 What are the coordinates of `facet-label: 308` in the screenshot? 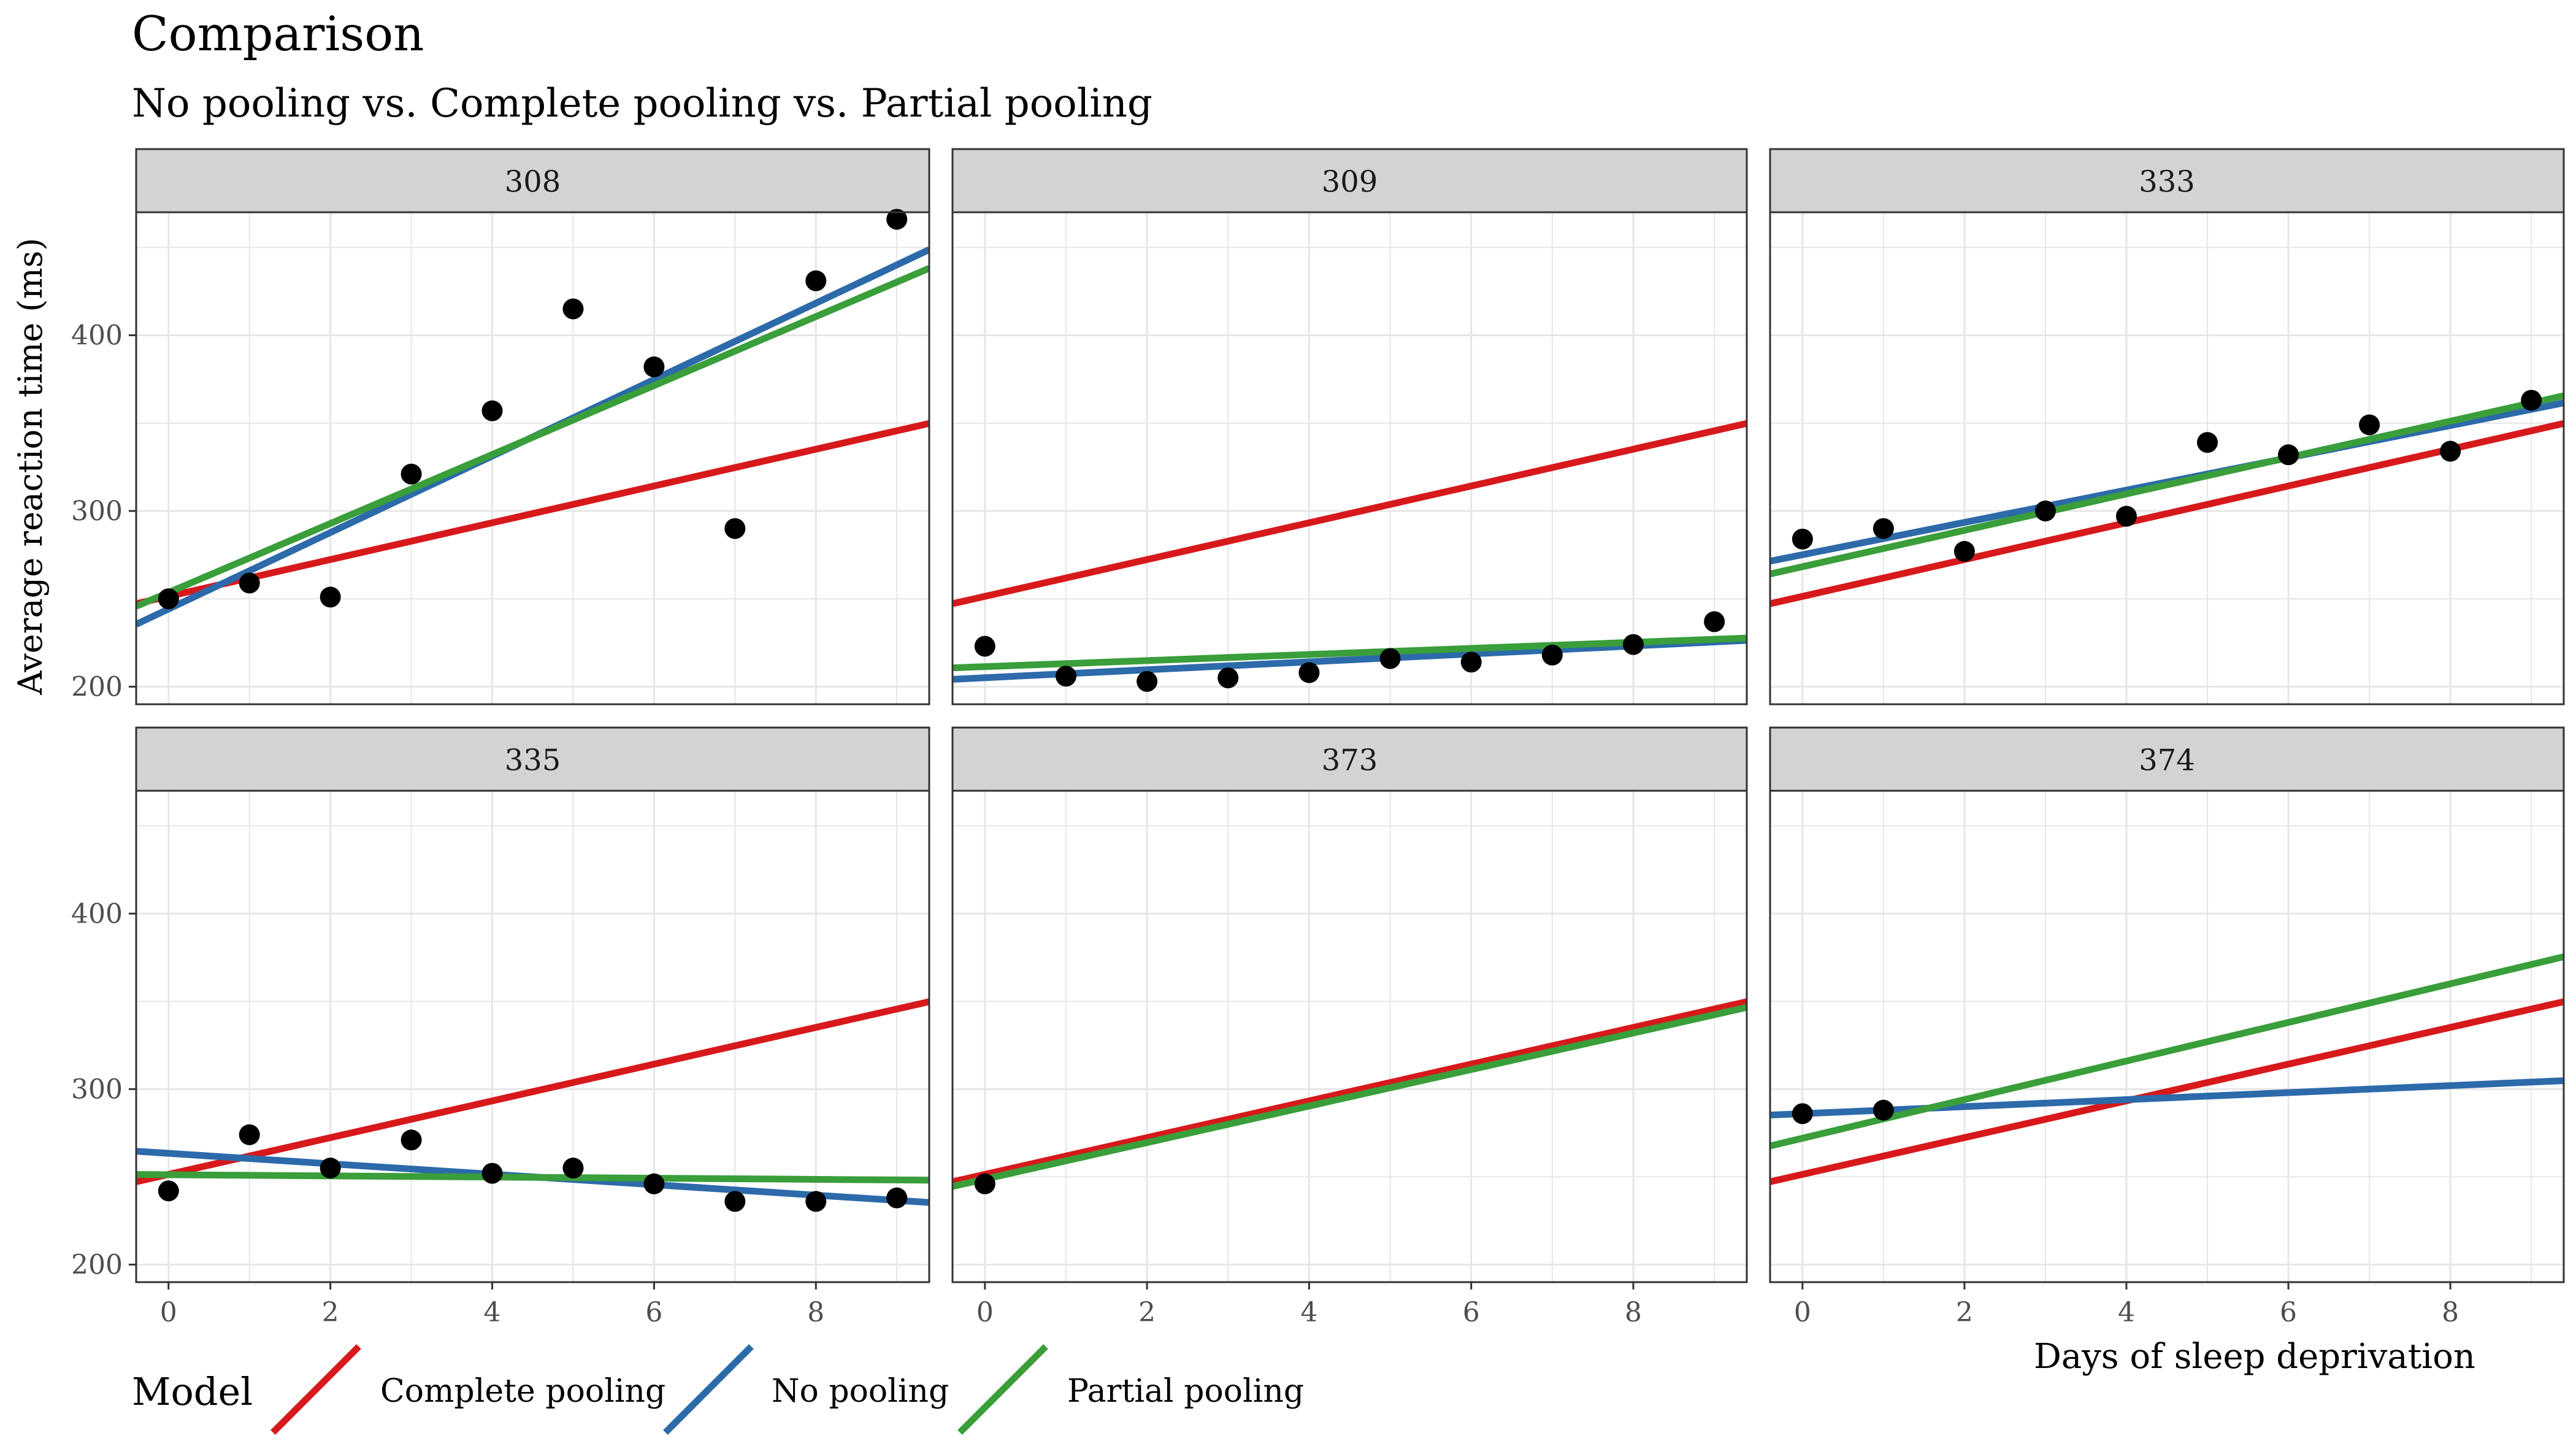 It's located at (533, 182).